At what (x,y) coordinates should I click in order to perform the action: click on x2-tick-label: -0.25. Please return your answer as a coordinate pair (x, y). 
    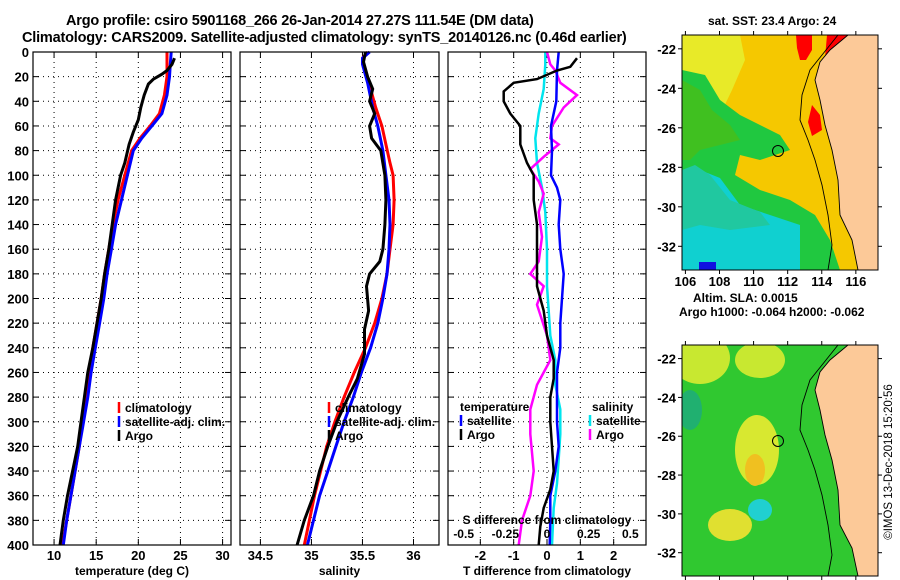
    Looking at the image, I should click on (506, 534).